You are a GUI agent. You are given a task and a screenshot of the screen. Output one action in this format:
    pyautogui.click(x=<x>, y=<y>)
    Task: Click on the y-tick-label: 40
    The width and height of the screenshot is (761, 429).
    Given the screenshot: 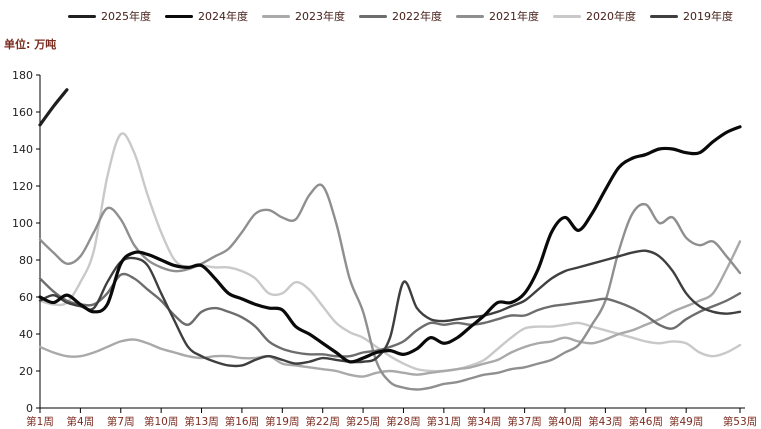 What is the action you would take?
    pyautogui.click(x=26, y=334)
    